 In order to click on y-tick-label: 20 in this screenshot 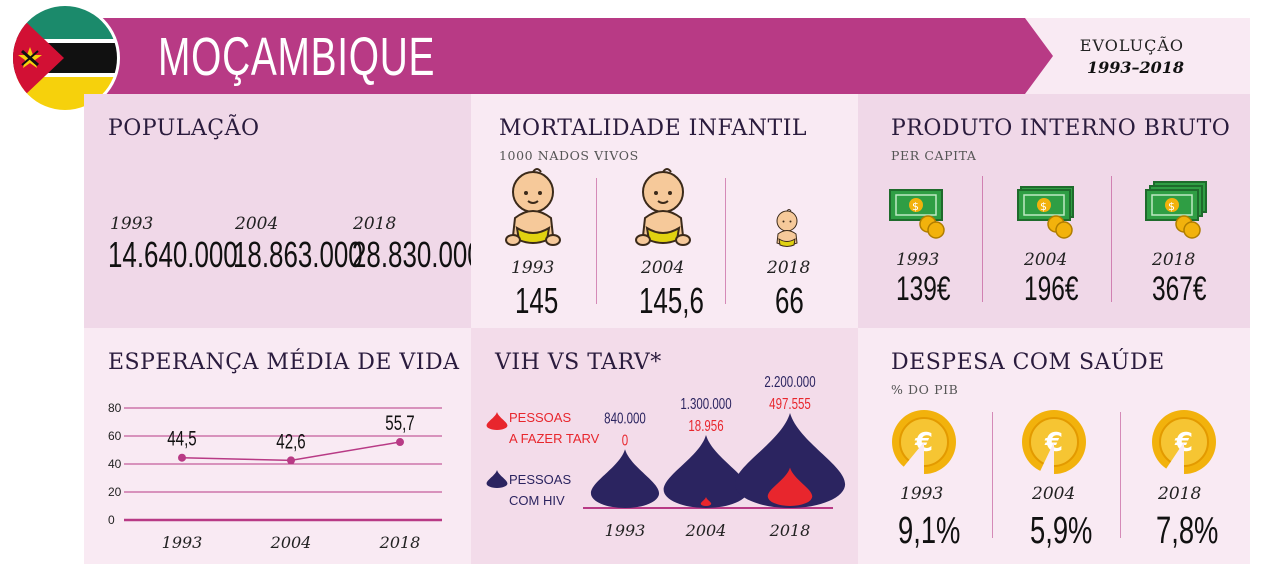, I will do `click(115, 492)`.